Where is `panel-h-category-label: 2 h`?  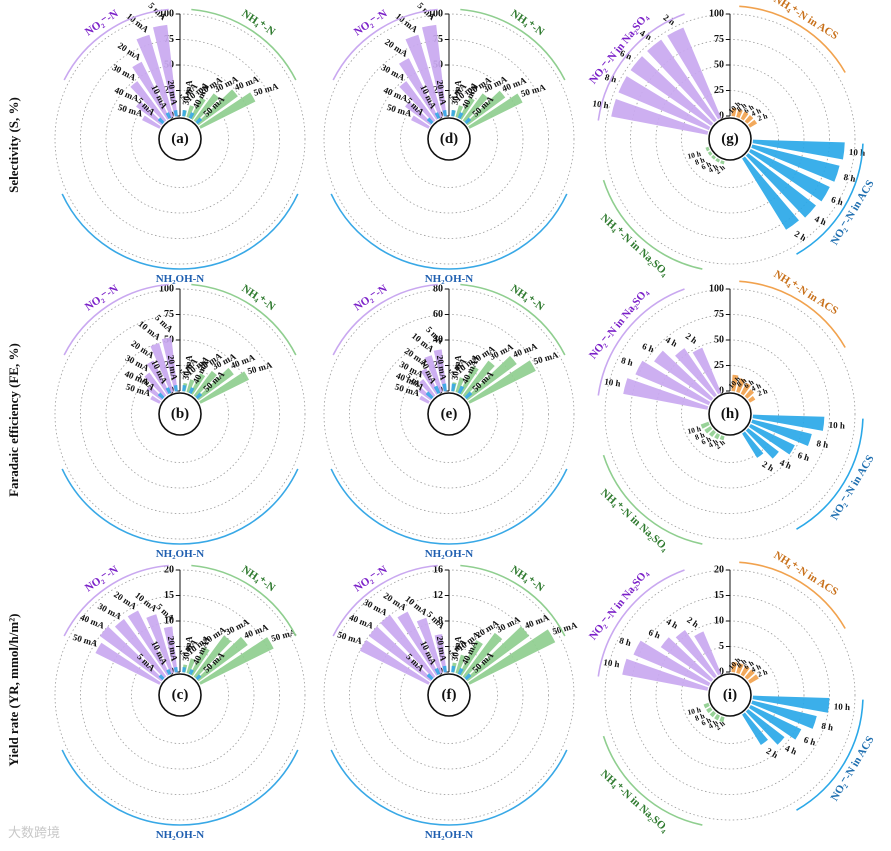 panel-h-category-label: 2 h is located at coordinates (691, 338).